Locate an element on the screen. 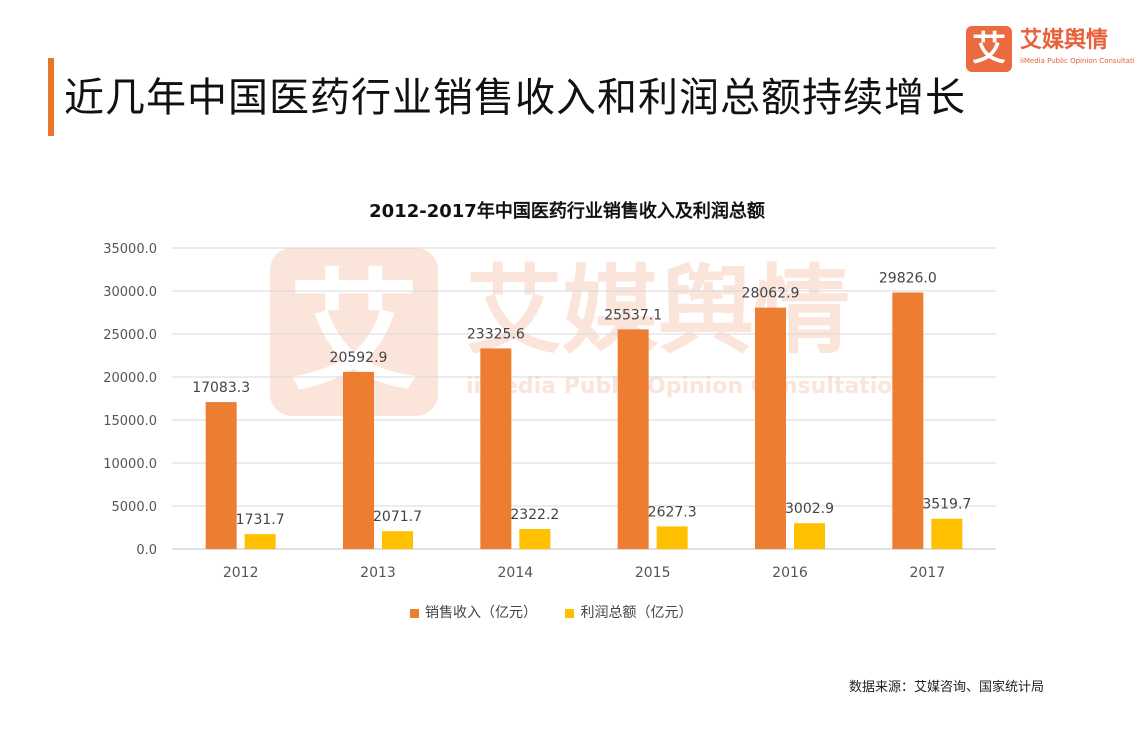 The width and height of the screenshot is (1134, 737). x-tick-label: 2015 is located at coordinates (653, 573).